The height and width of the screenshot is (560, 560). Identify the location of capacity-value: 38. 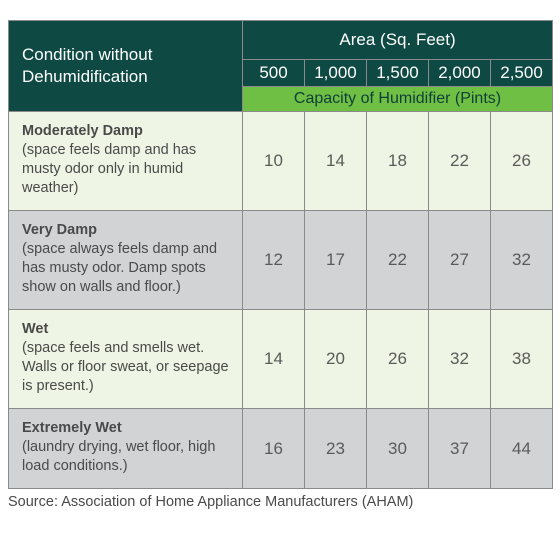
(521, 359).